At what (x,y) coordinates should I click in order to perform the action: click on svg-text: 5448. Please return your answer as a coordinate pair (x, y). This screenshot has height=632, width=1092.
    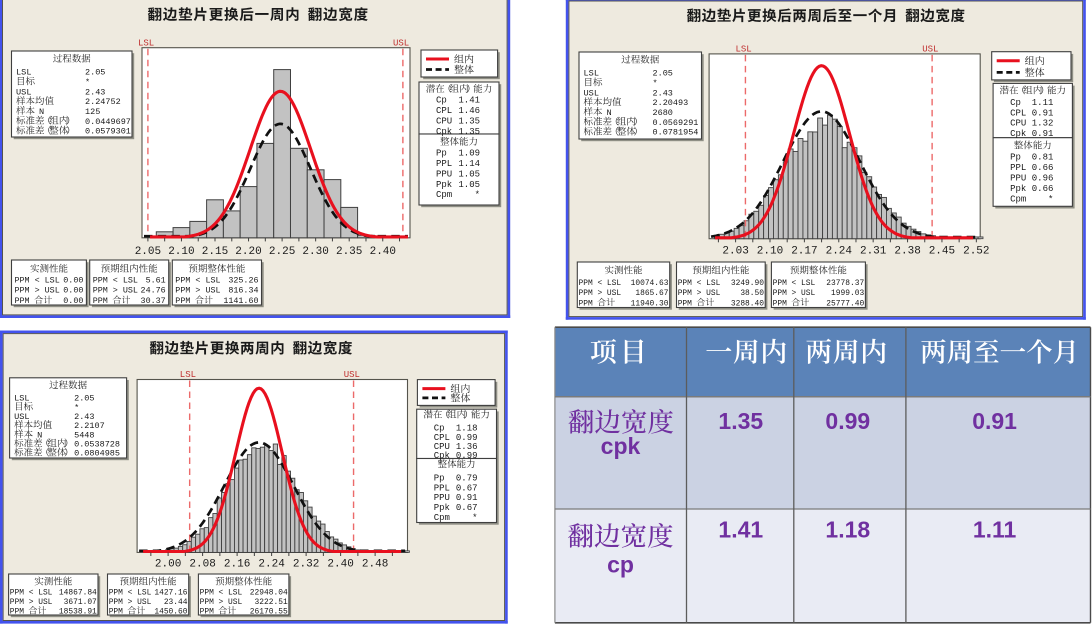
    Looking at the image, I should click on (84, 435).